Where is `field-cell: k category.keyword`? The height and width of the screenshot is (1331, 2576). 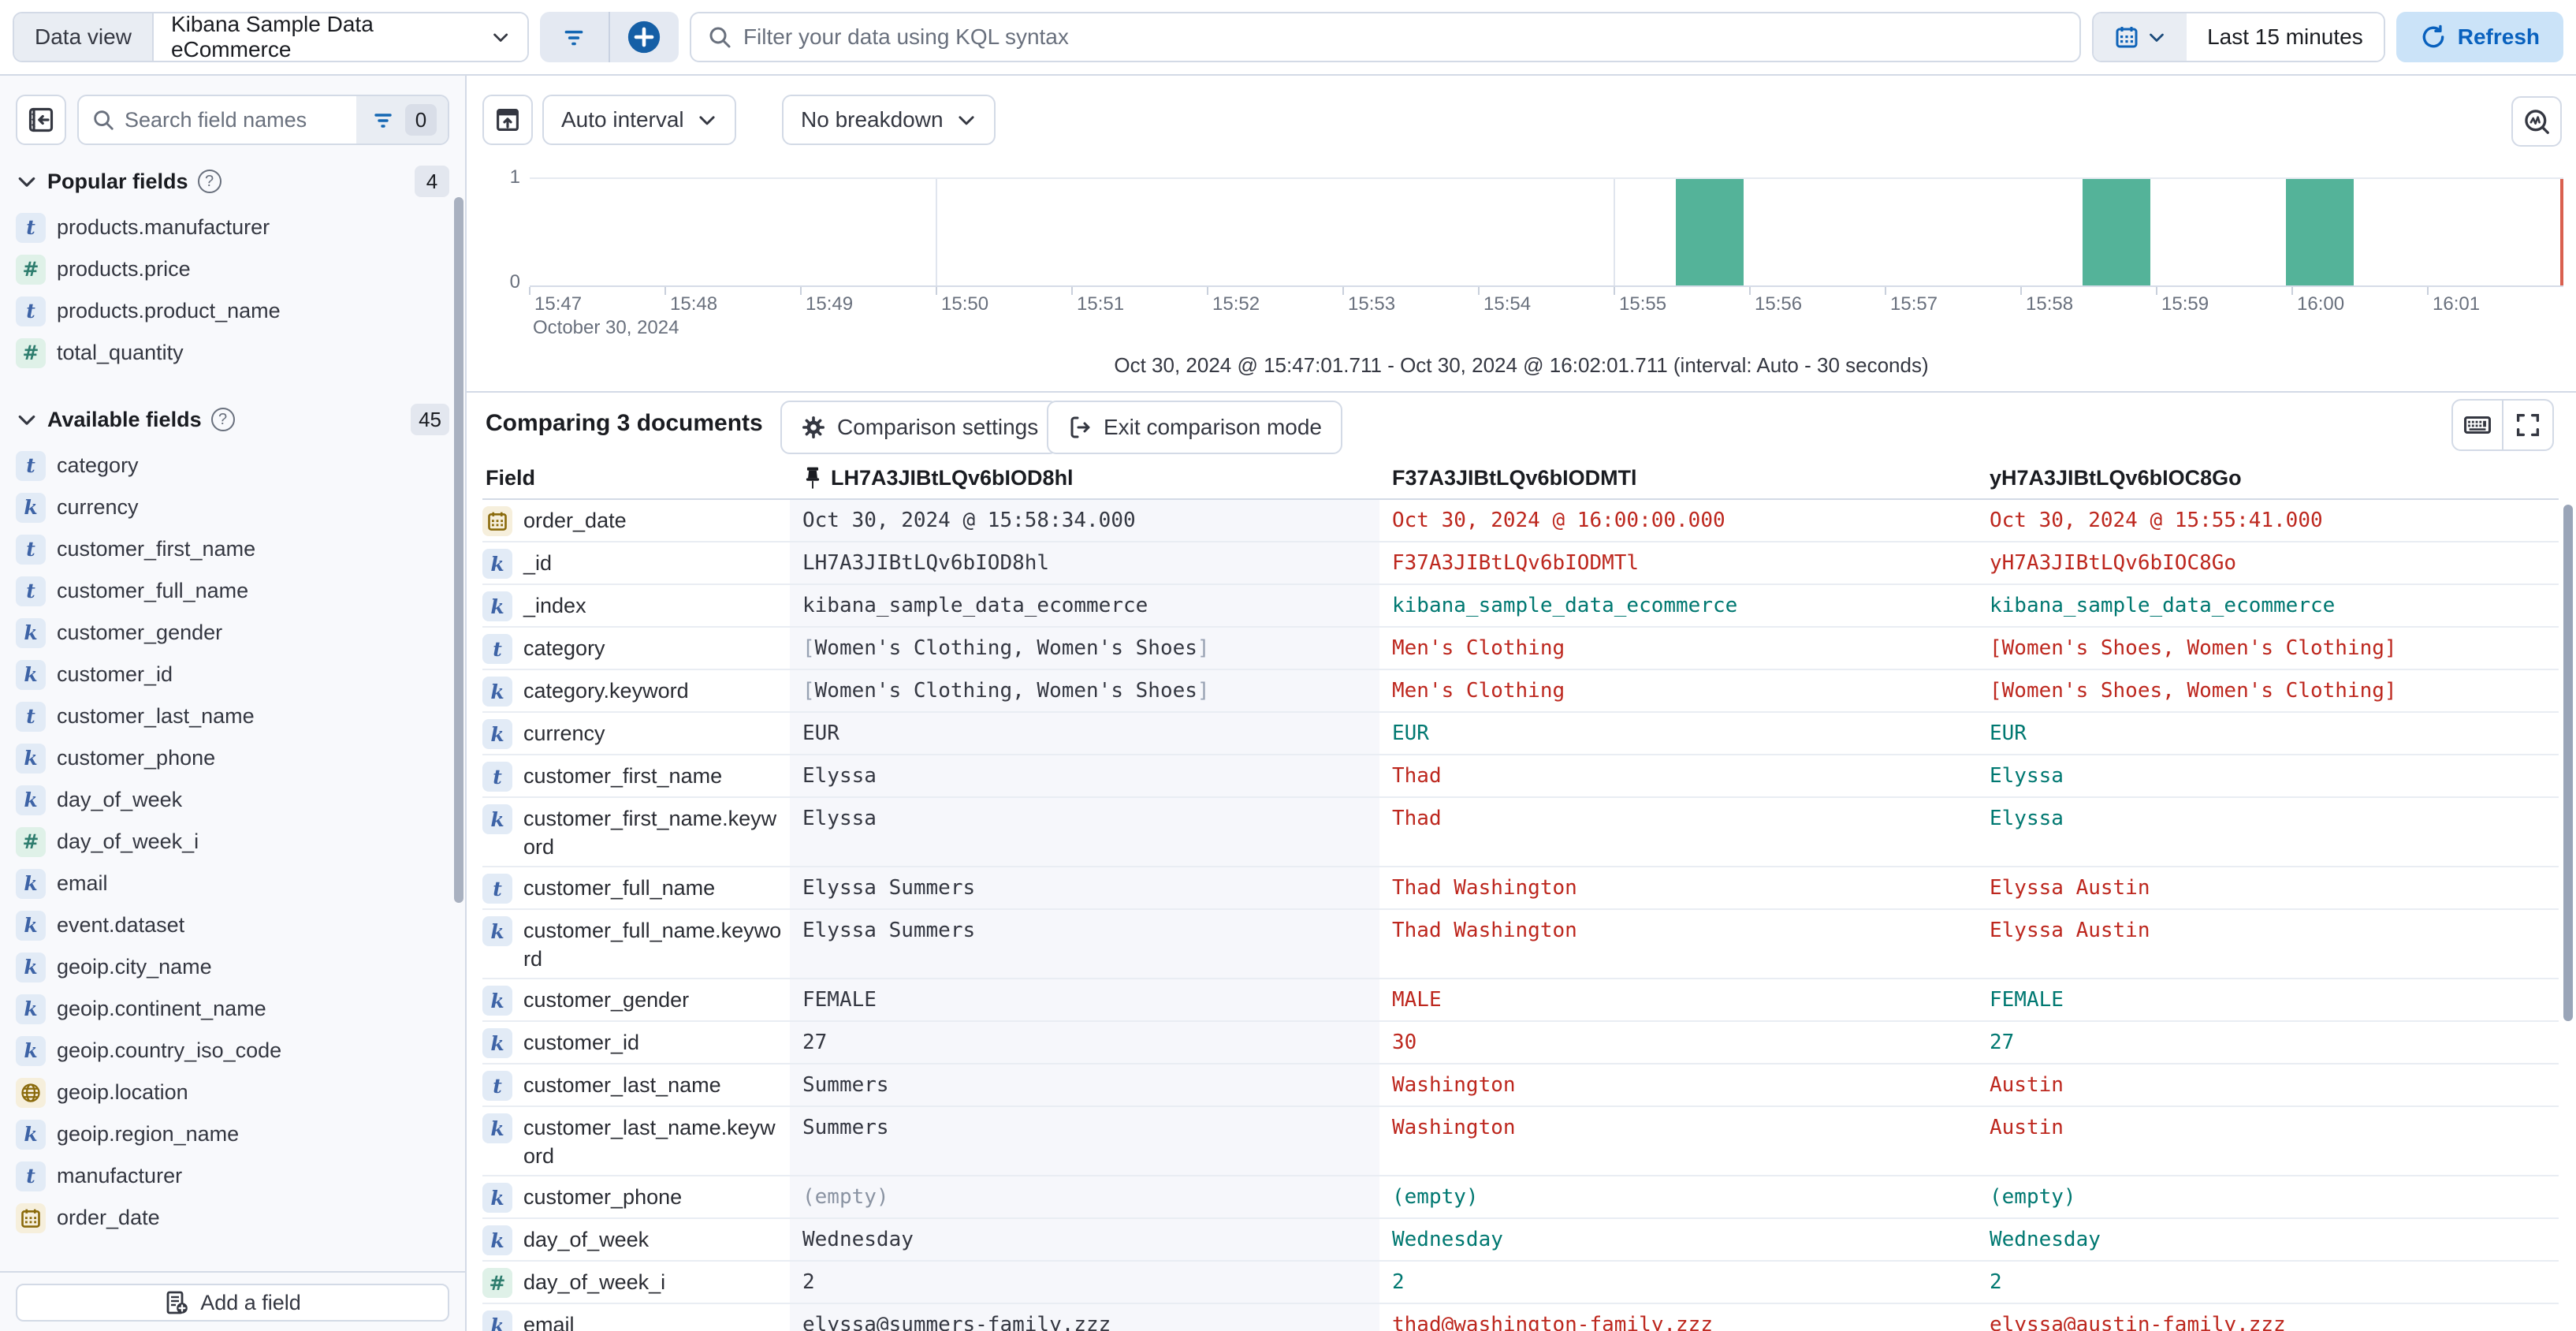 field-cell: k category.keyword is located at coordinates (636, 690).